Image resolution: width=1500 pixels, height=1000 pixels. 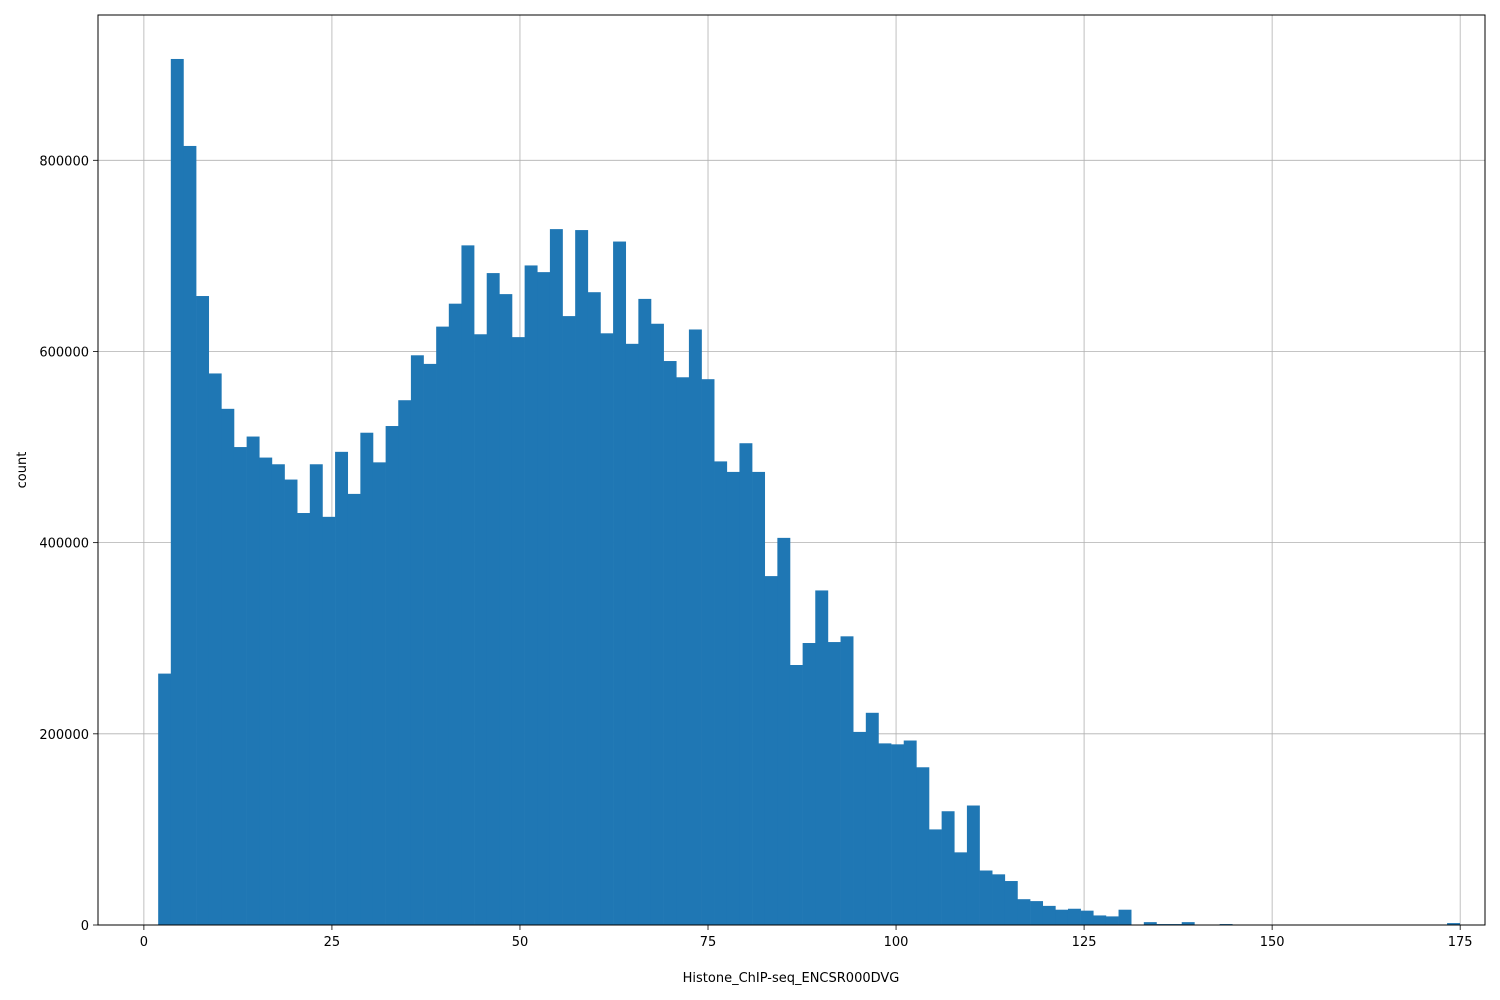 What do you see at coordinates (64, 544) in the screenshot?
I see `y-tick-label: 400000` at bounding box center [64, 544].